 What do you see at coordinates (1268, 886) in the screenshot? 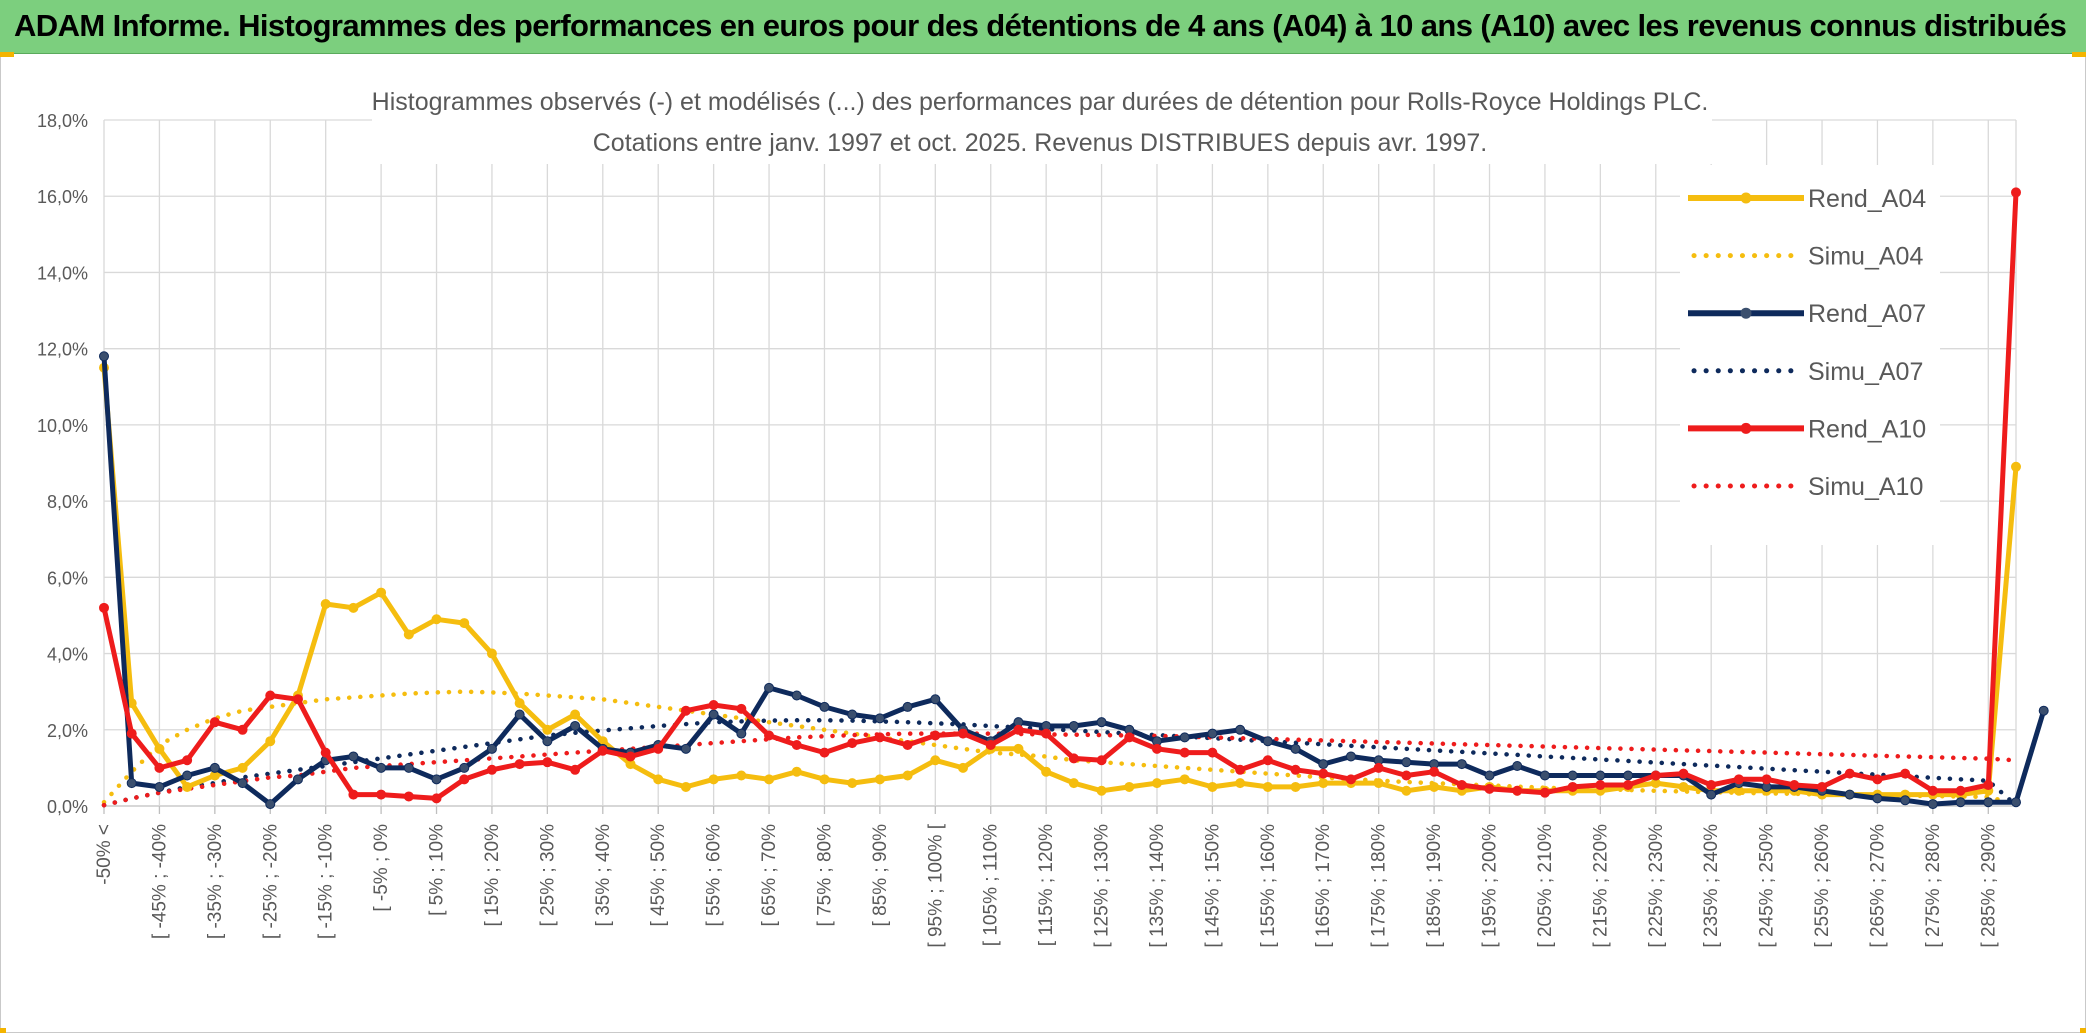
I see `x-tick-label: [ 155% ; 160%` at bounding box center [1268, 886].